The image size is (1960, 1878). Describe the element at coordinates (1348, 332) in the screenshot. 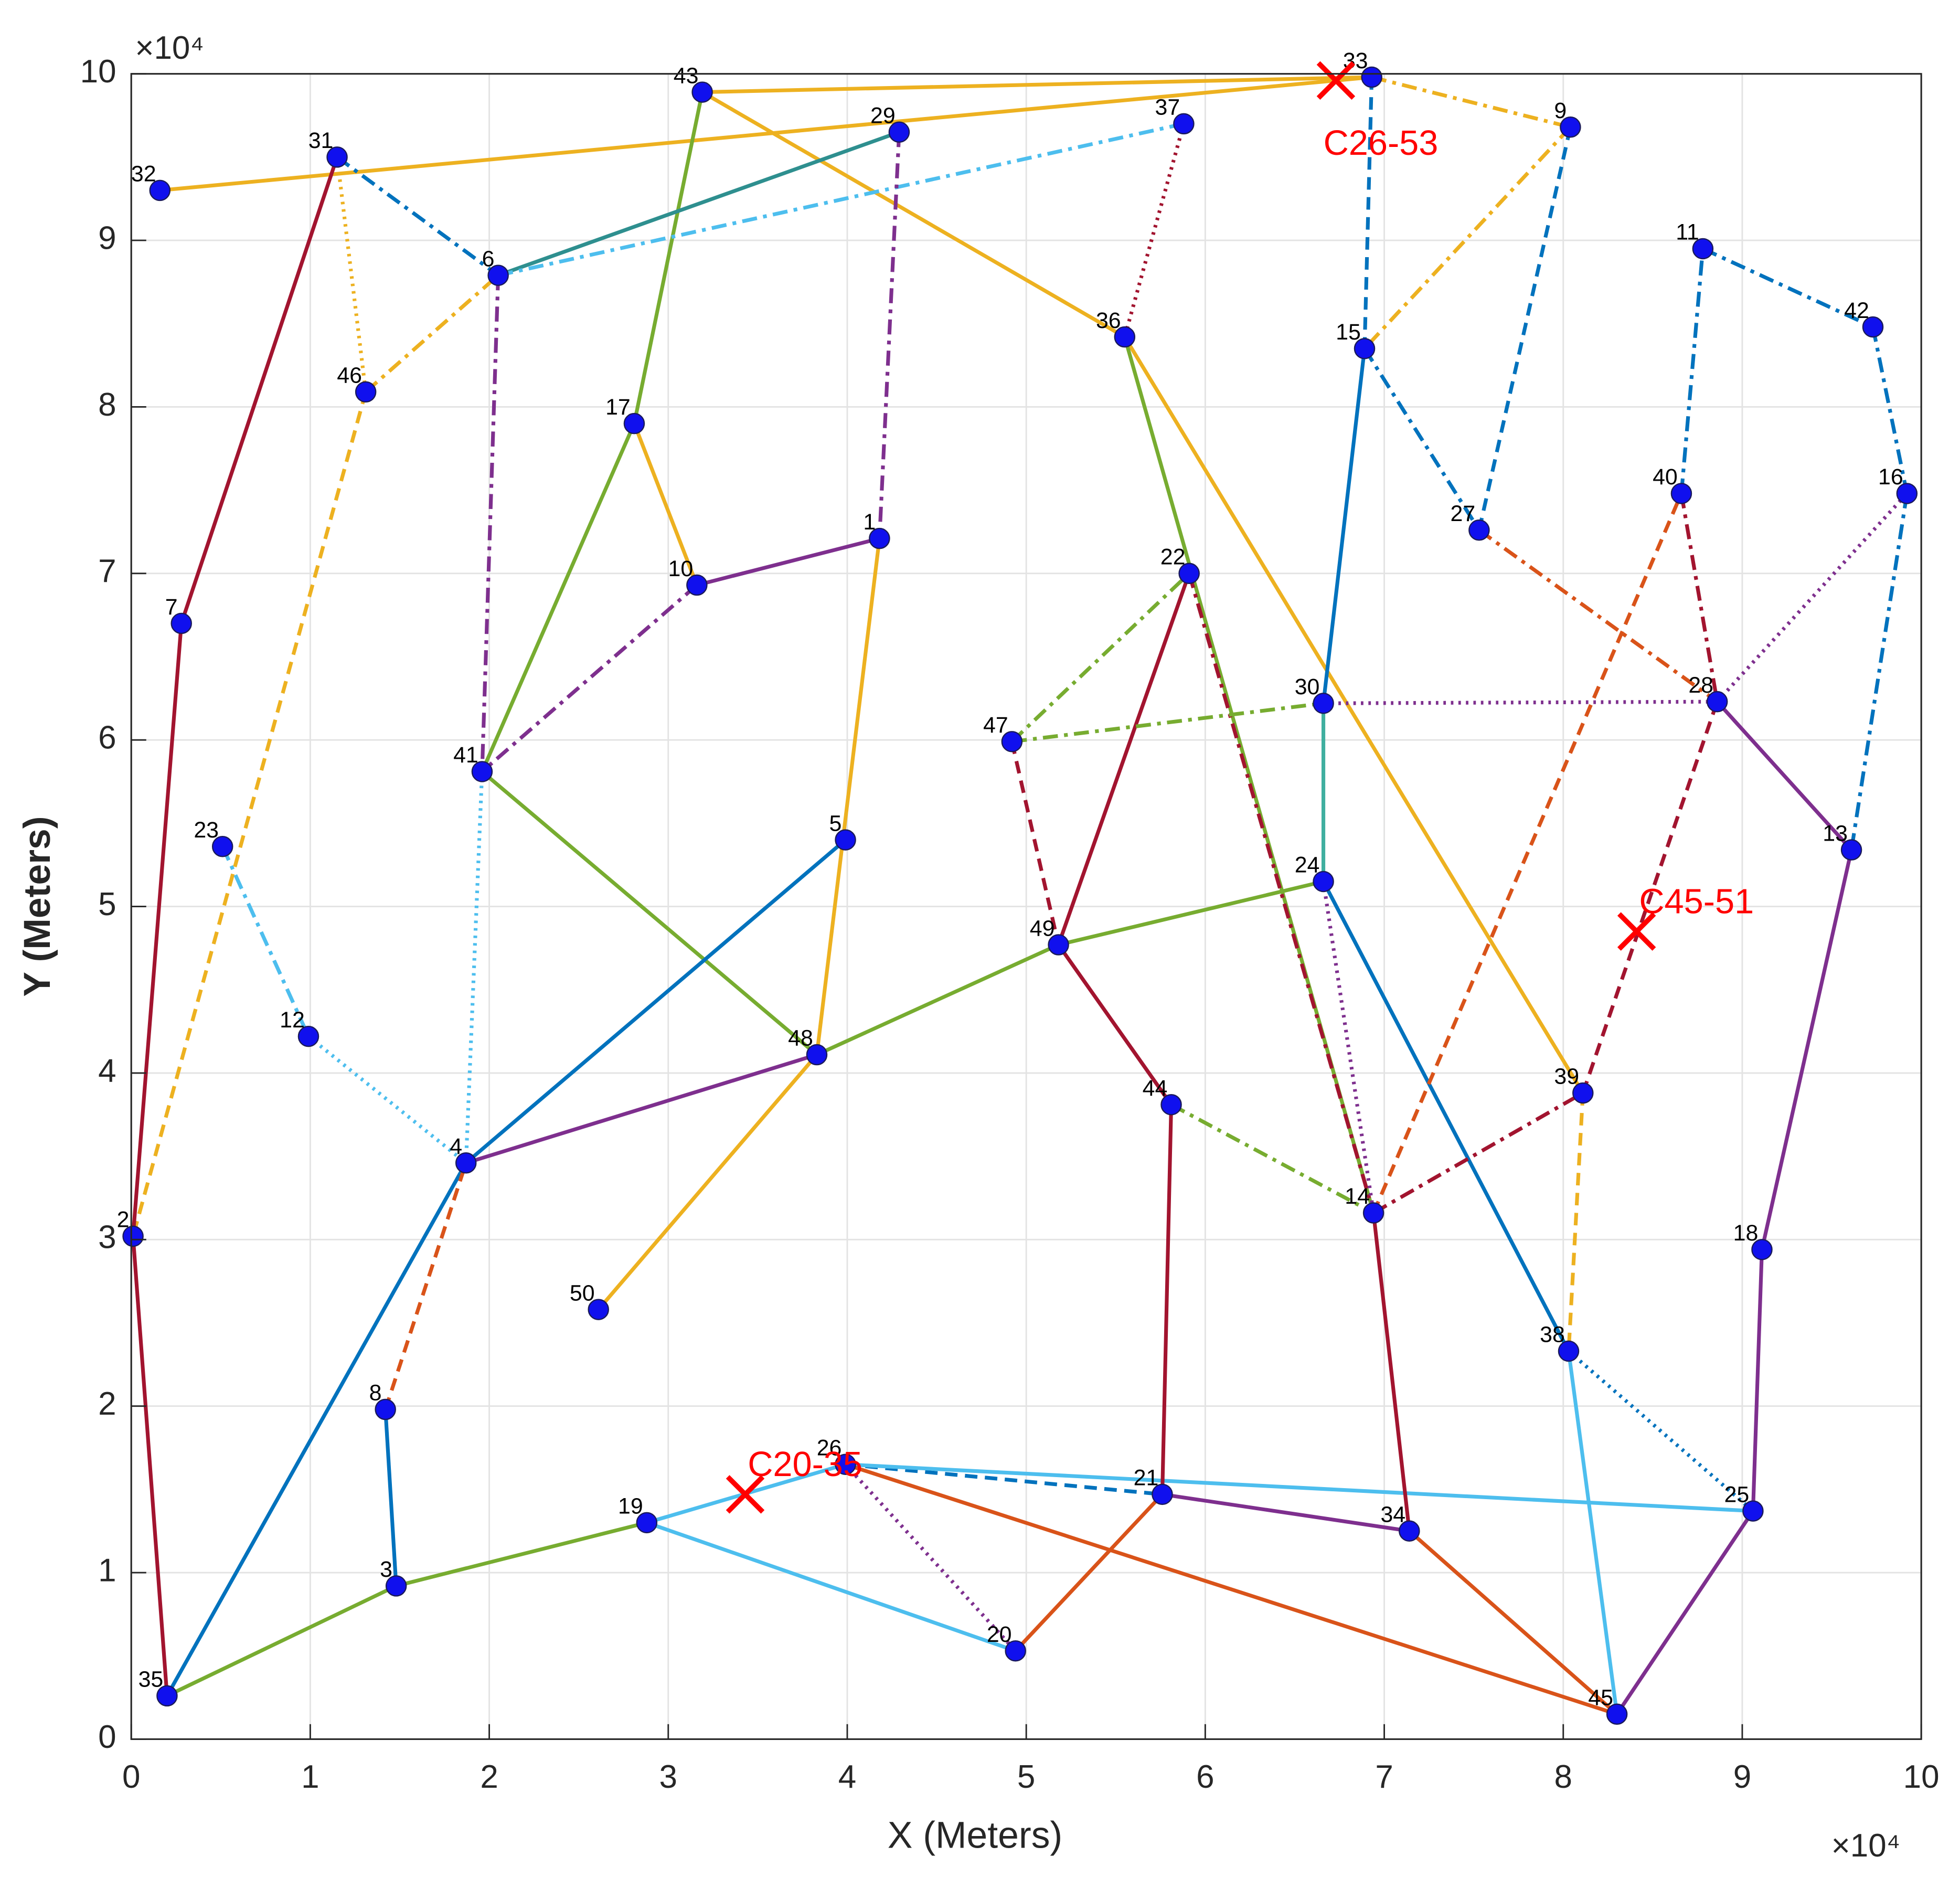

I see `node-label: 15` at that location.